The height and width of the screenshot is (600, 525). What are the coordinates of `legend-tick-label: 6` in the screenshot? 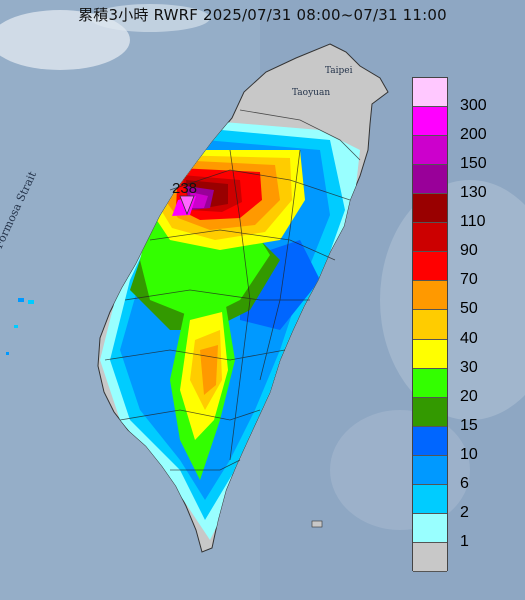 It's located at (464, 483).